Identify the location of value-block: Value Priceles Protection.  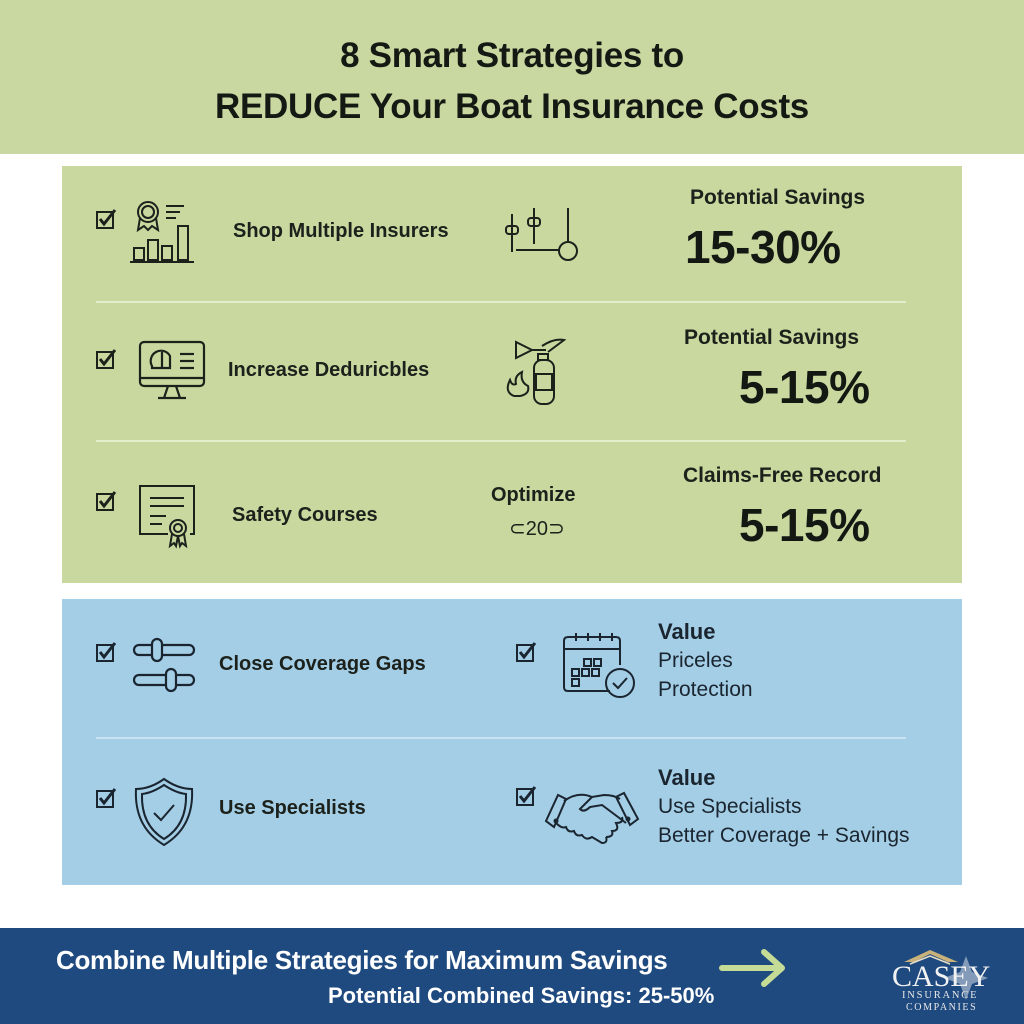
(705, 660).